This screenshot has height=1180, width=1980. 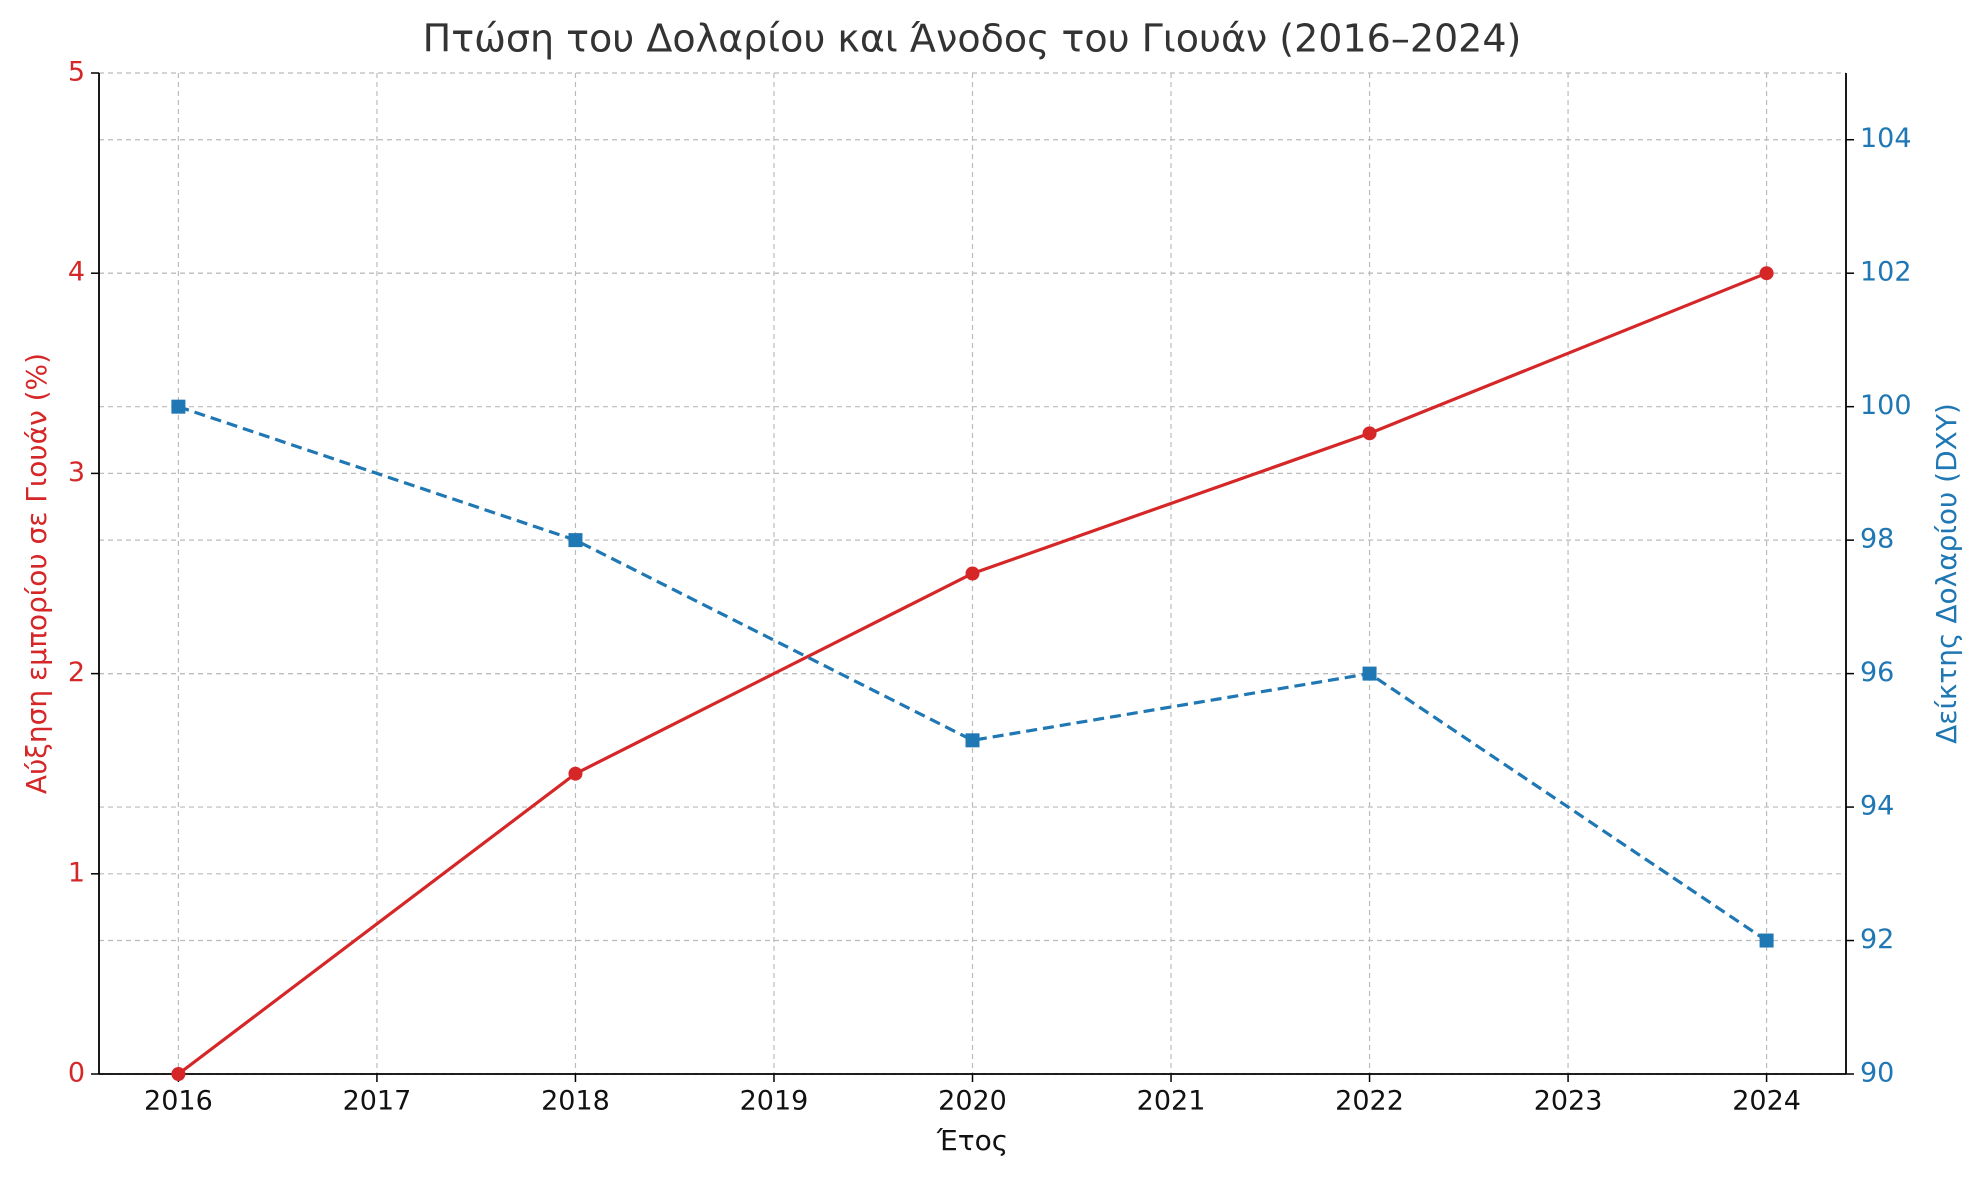 What do you see at coordinates (76, 672) in the screenshot?
I see `y-tick-label: 2` at bounding box center [76, 672].